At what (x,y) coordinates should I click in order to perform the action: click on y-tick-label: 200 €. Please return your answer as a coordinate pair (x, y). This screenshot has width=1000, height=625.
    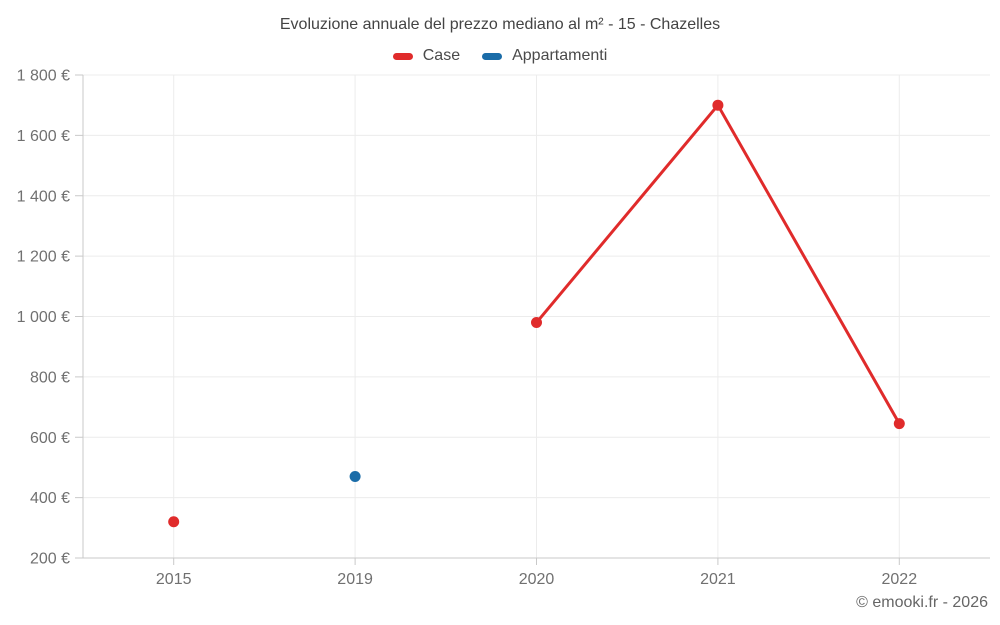
    Looking at the image, I should click on (50, 559).